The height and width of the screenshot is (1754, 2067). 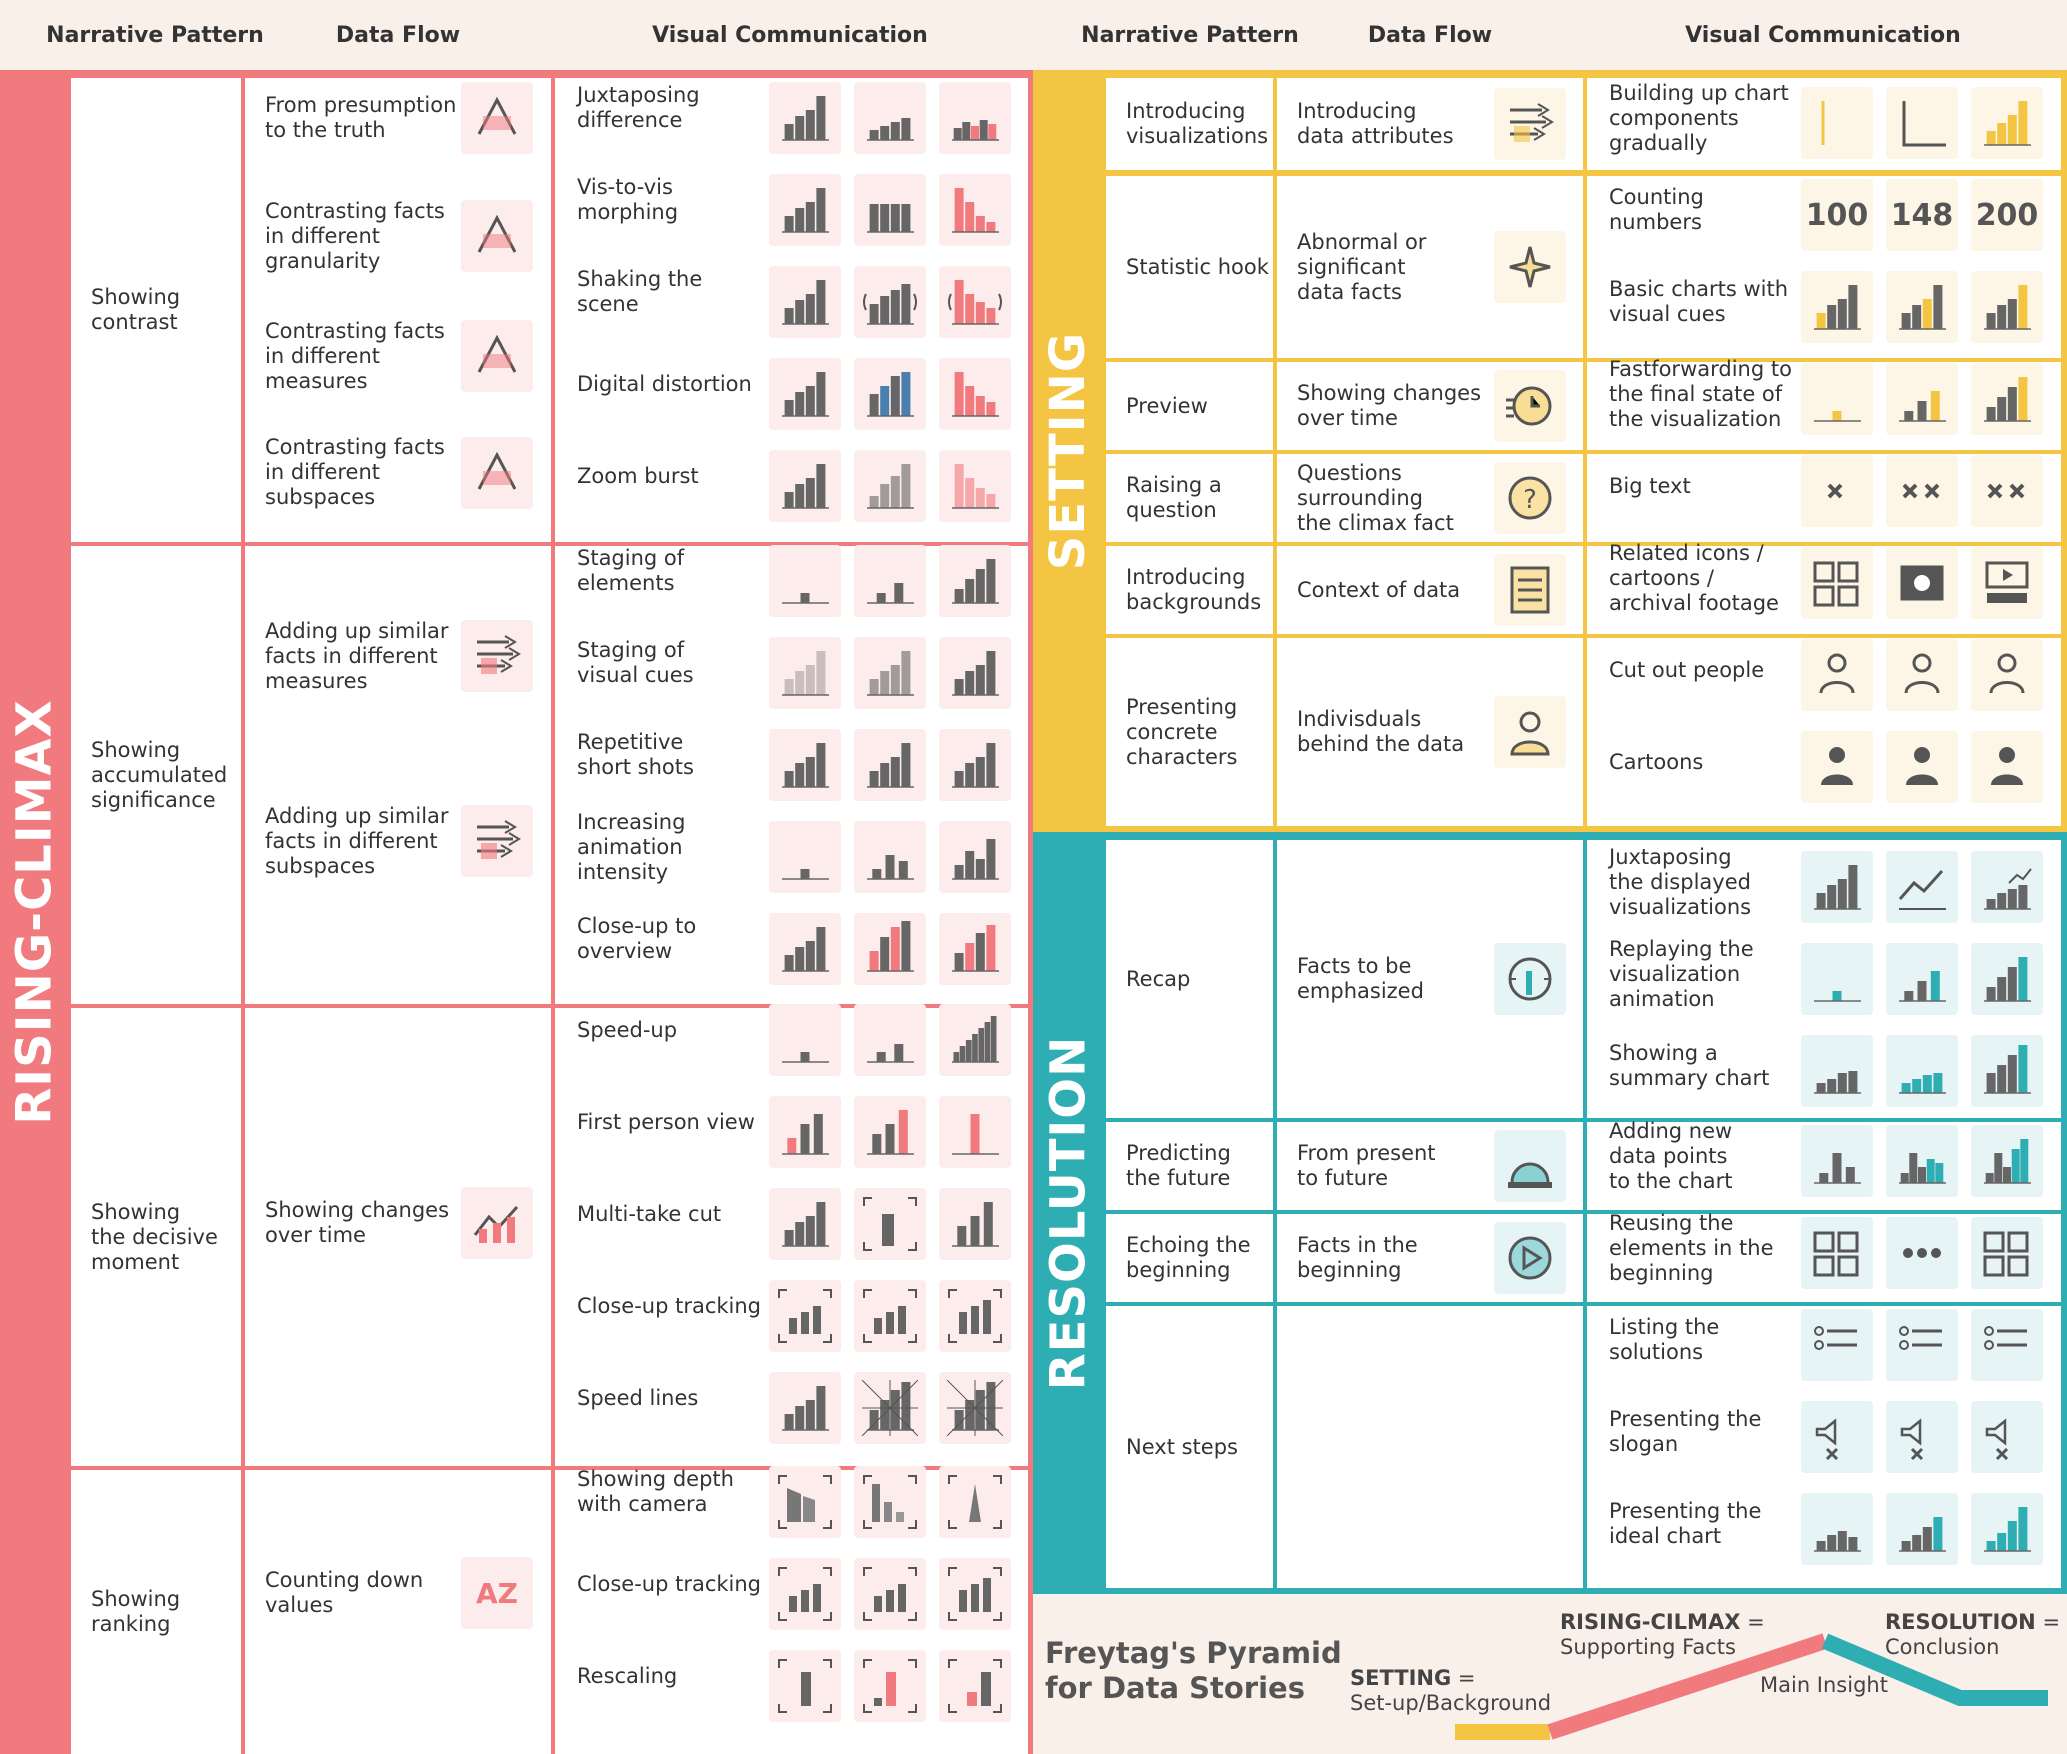 I want to click on rising-visual-thumb-2-4-0-graphic, so click(x=805, y=1408).